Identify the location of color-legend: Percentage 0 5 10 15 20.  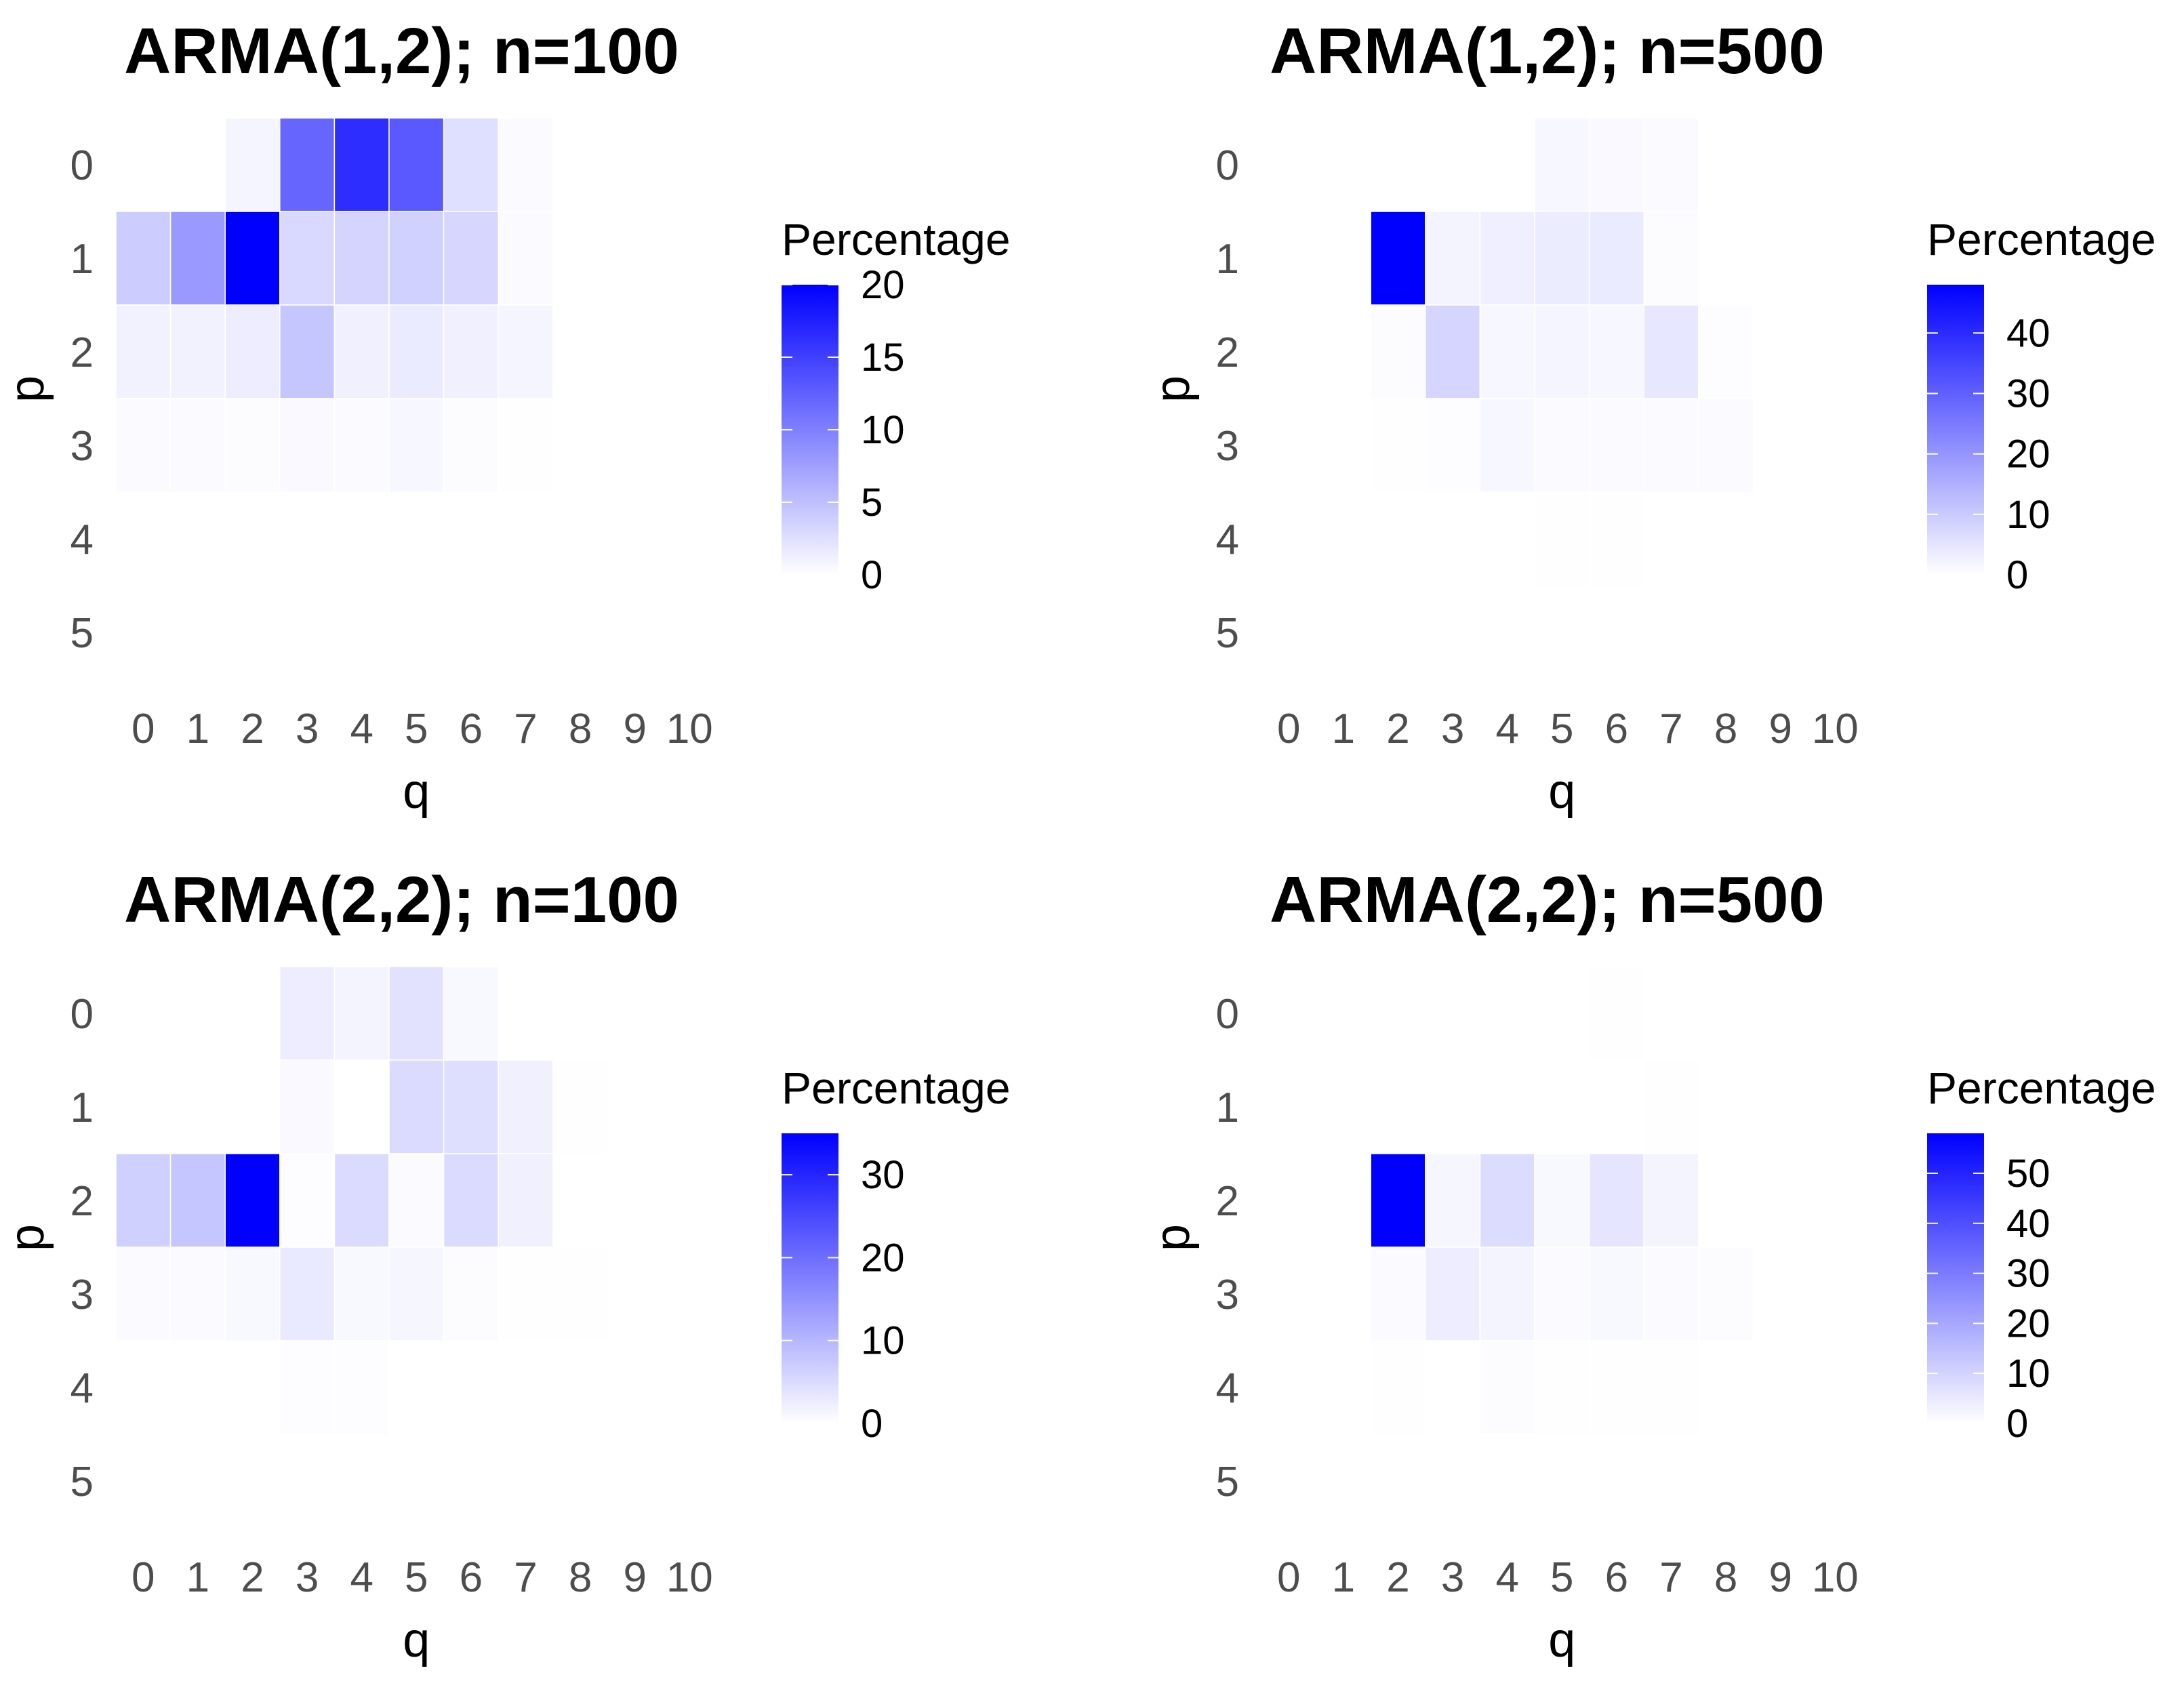
(896, 405).